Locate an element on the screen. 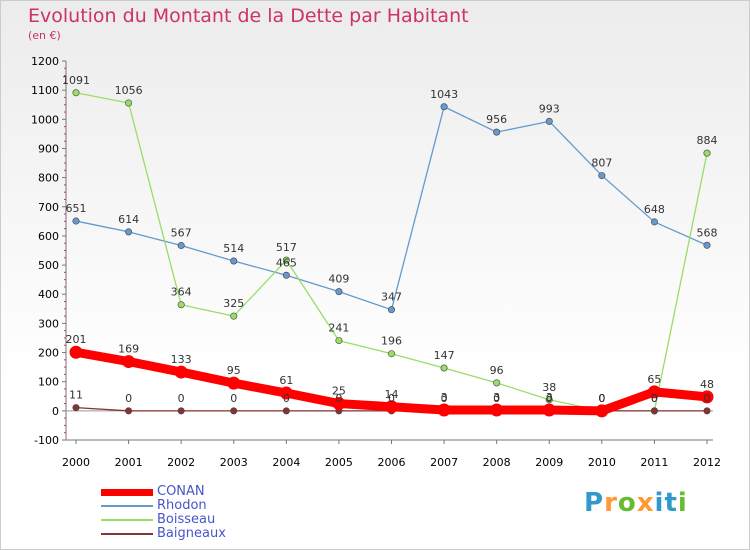 The width and height of the screenshot is (750, 550). data-label-rhodon: 807 is located at coordinates (601, 163).